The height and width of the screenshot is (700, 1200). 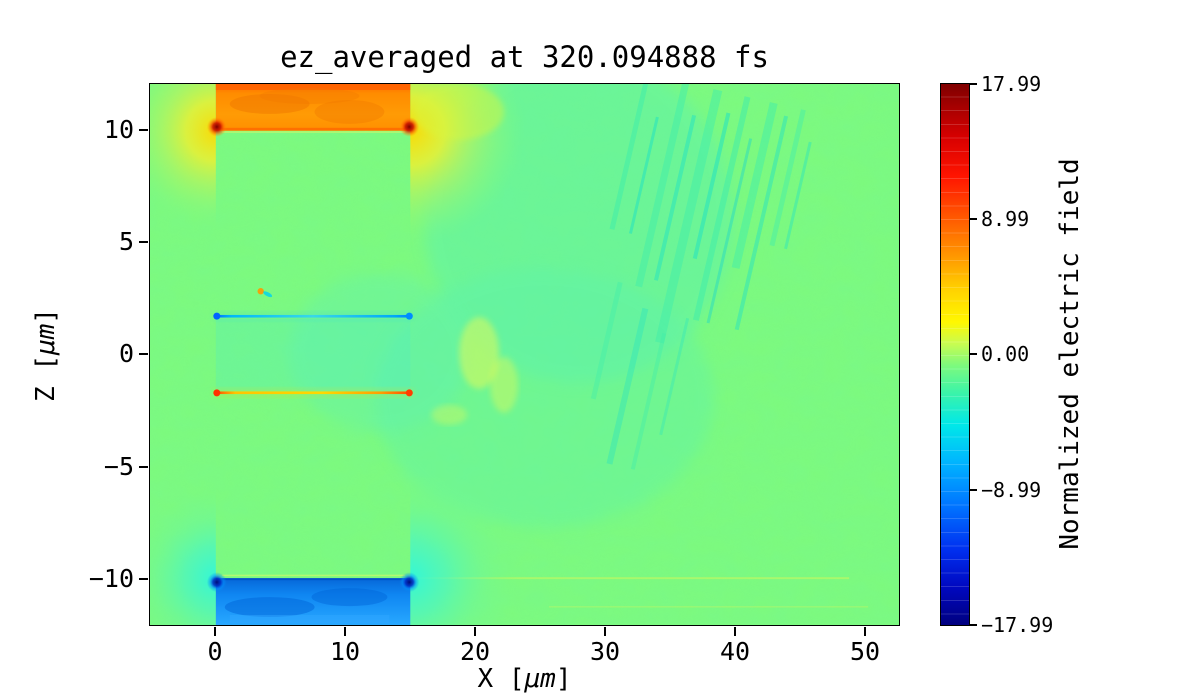 I want to click on x-axis-tick-label: 30, so click(x=605, y=651).